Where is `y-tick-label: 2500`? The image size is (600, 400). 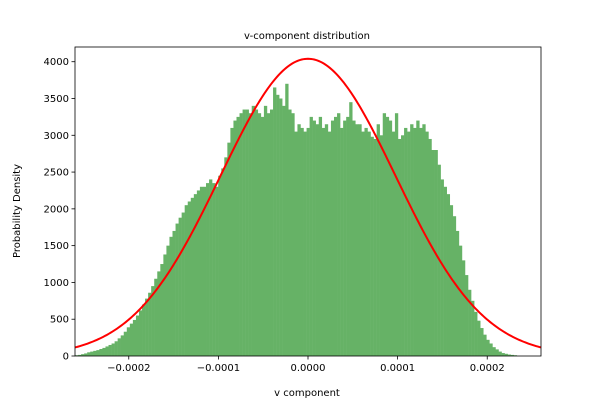
y-tick-label: 2500 is located at coordinates (56, 173).